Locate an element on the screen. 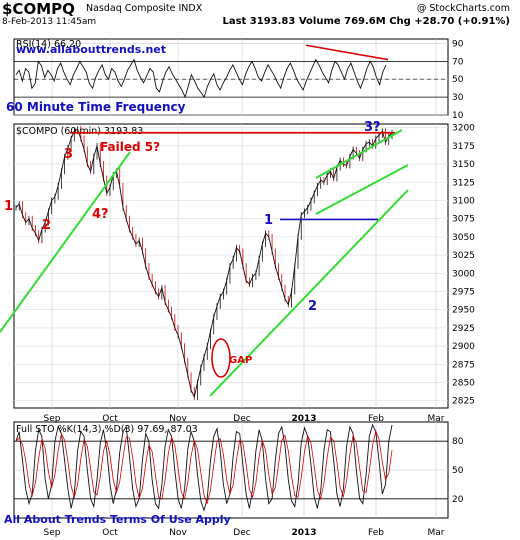  price-tick-label: 3075 is located at coordinates (463, 220).